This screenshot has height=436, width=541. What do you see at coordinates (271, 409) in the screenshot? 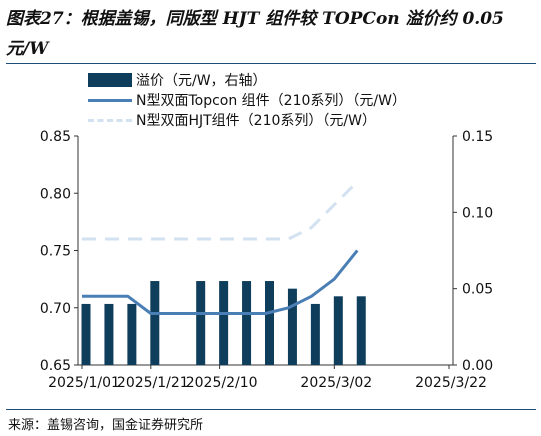
I see `footer-divider` at bounding box center [271, 409].